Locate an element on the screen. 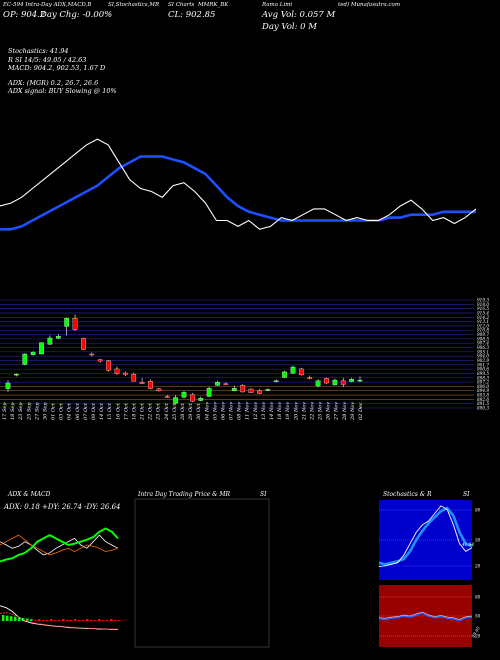  price-line is located at coordinates (238, 184).